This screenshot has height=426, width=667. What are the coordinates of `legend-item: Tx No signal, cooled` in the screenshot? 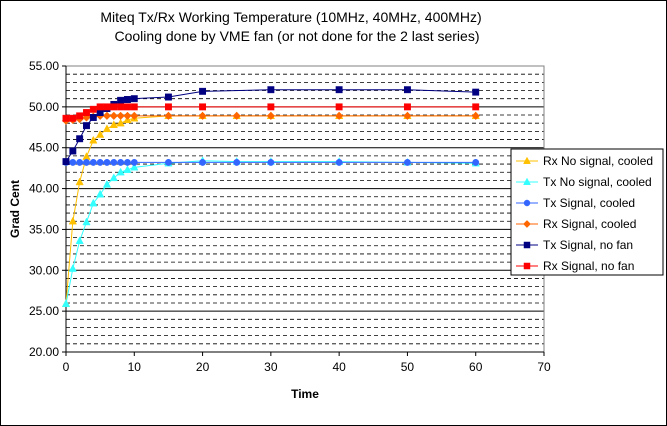 It's located at (584, 182).